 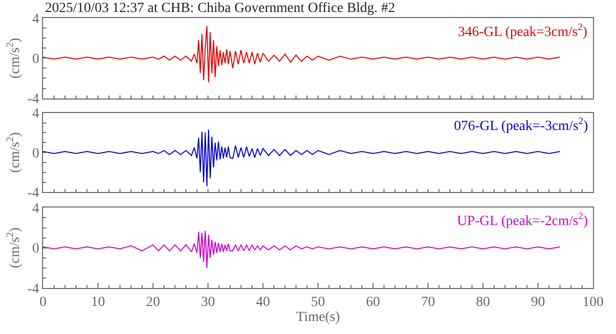 I want to click on x-tick-label: 70, so click(x=428, y=302).